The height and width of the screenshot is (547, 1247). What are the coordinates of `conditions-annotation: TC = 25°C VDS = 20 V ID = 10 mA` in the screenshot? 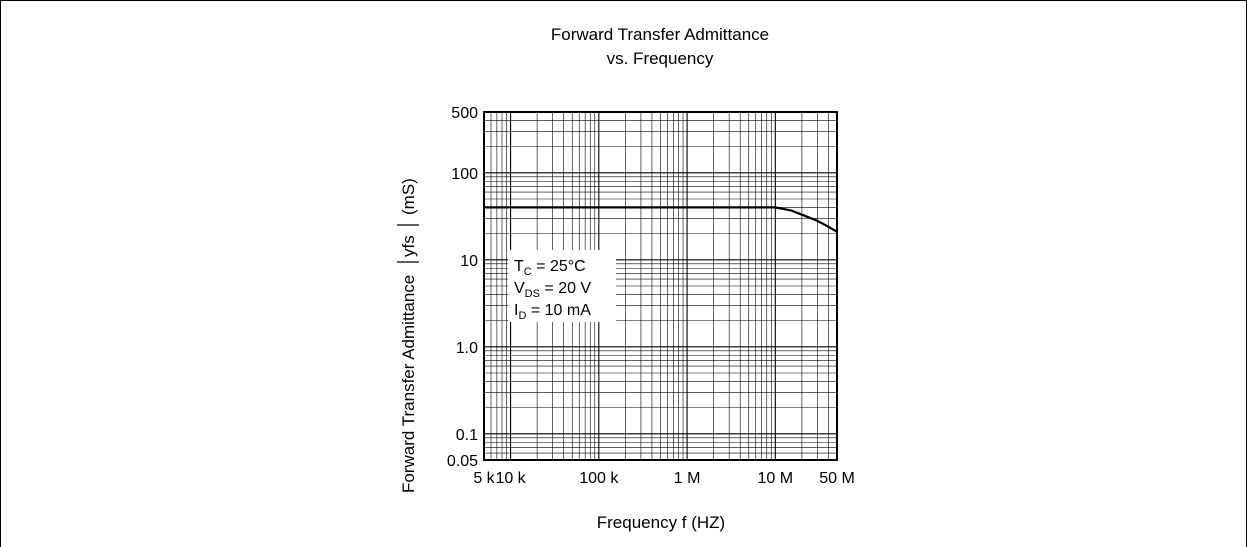 It's located at (562, 286).